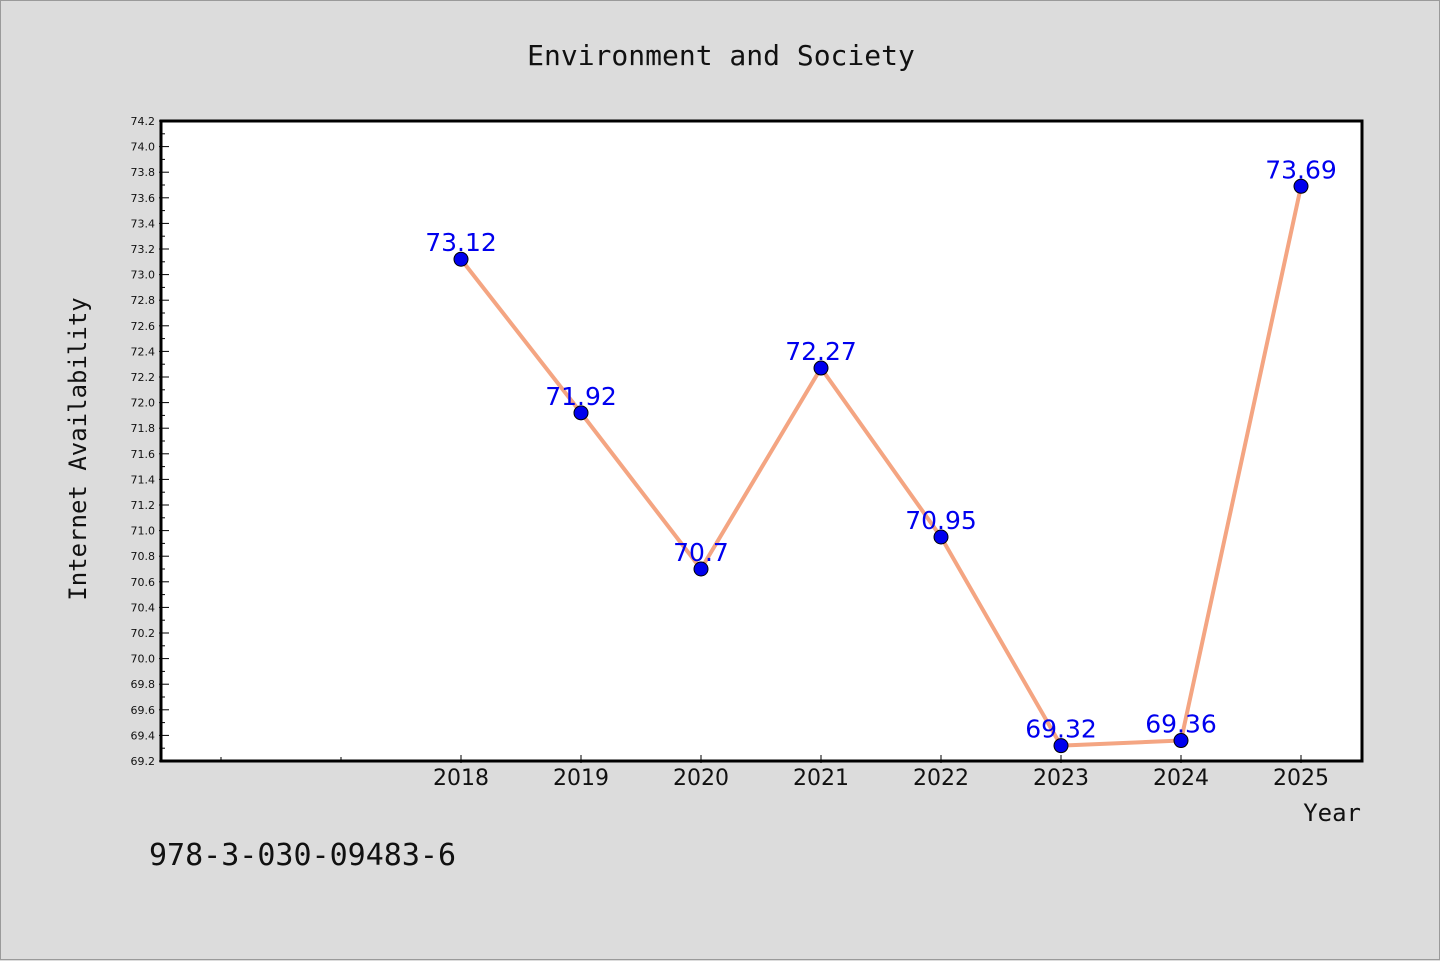 The image size is (1440, 961). What do you see at coordinates (143, 659) in the screenshot?
I see `y-tick-label: 70.0` at bounding box center [143, 659].